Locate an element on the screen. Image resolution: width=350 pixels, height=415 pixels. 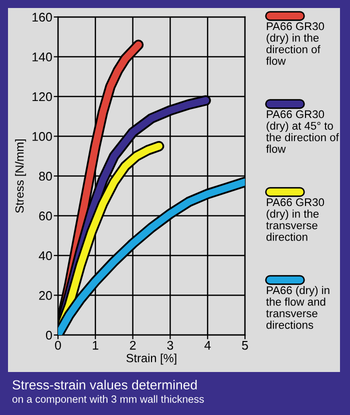
x-tick-label: 5 is located at coordinates (245, 345).